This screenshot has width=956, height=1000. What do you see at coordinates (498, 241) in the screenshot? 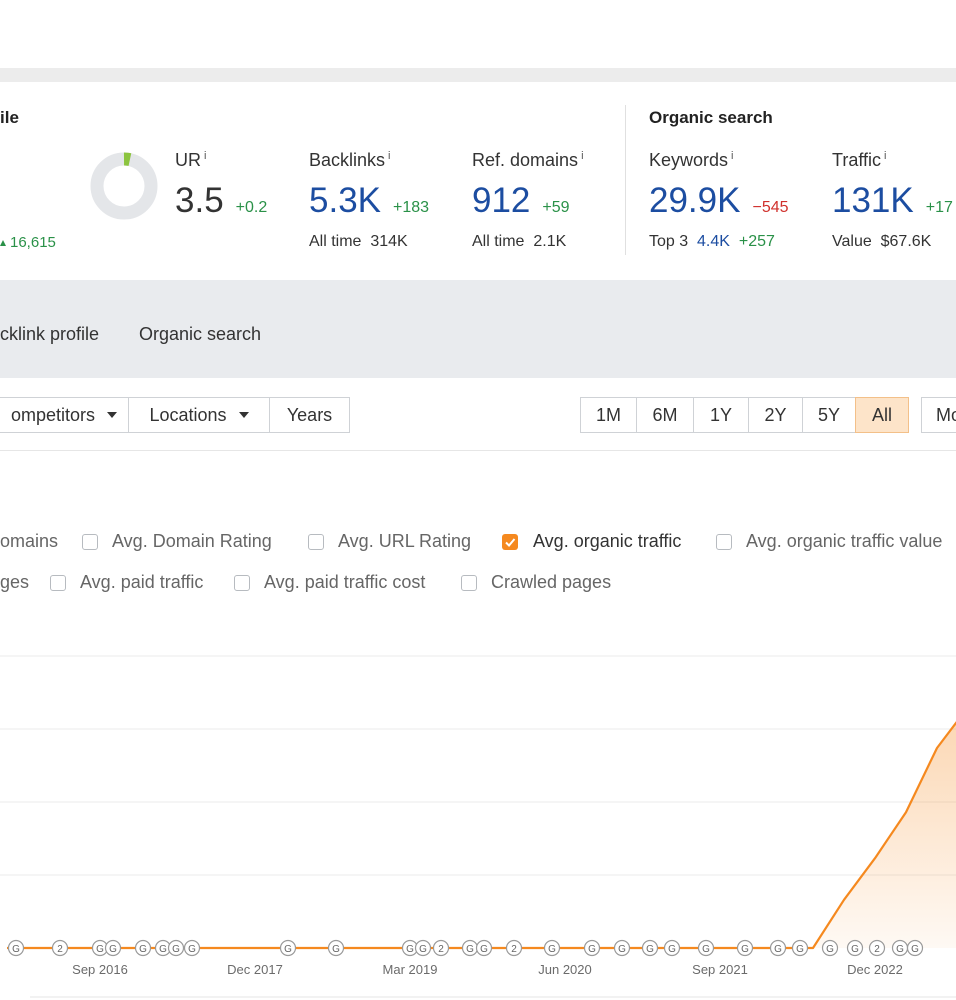
I see `sub-label: All time` at bounding box center [498, 241].